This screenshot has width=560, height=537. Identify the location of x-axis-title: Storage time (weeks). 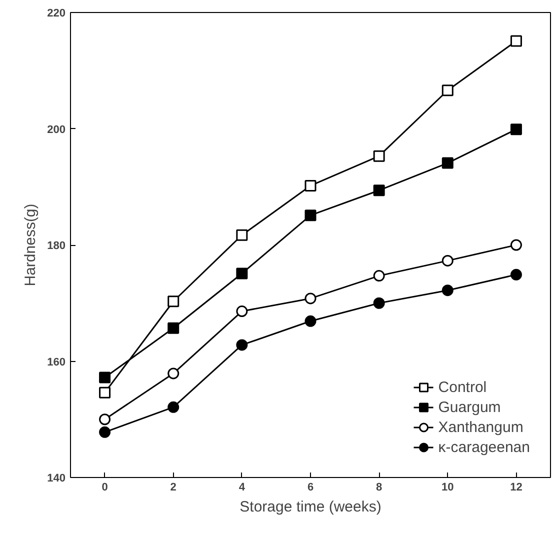
(311, 507).